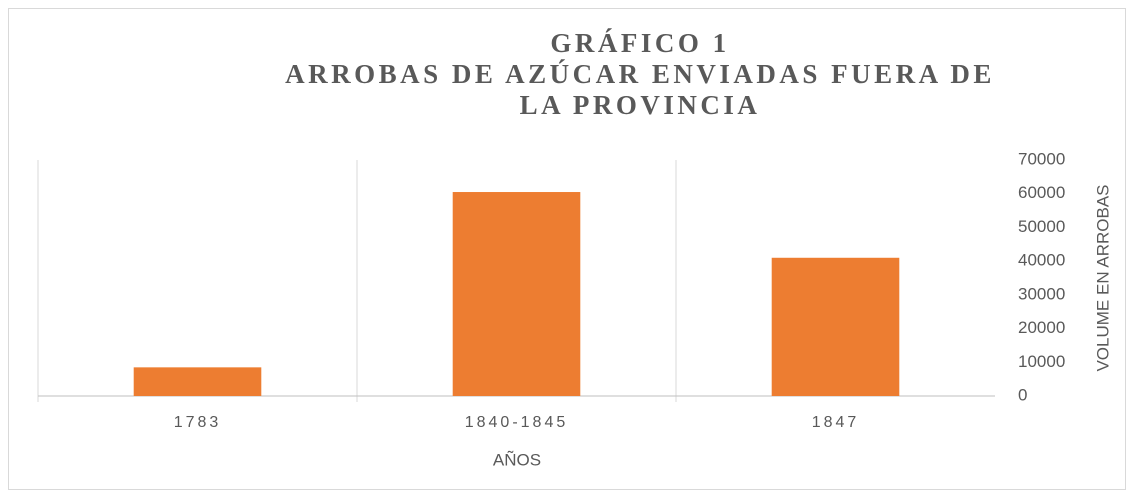 The height and width of the screenshot is (499, 1136). Describe the element at coordinates (1102, 277) in the screenshot. I see `y-axis-title: VOLUME EN ARROBAS` at that location.